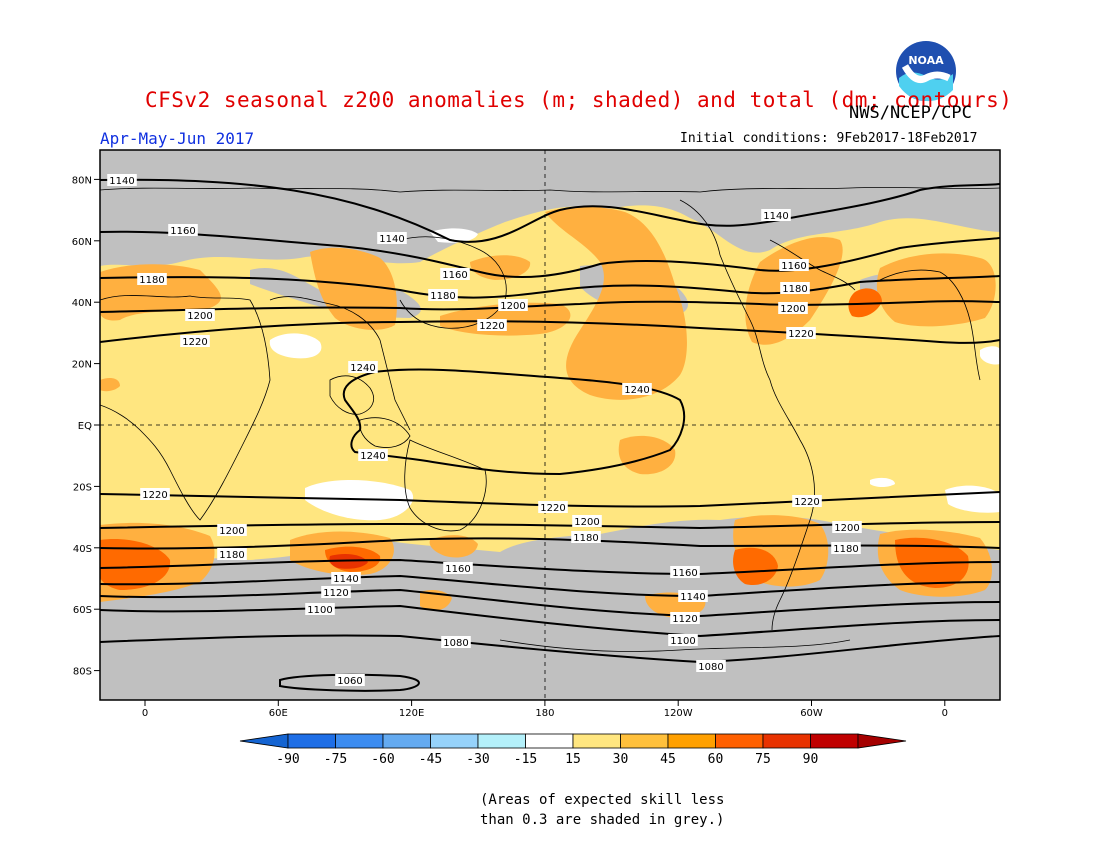  Describe the element at coordinates (82, 487) in the screenshot. I see `lat-tick-label: 20S` at that location.